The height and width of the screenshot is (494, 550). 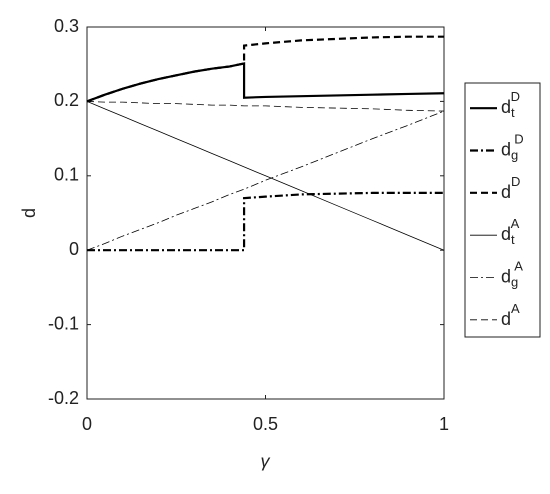 I want to click on legend-label: dtD, so click(x=510, y=105).